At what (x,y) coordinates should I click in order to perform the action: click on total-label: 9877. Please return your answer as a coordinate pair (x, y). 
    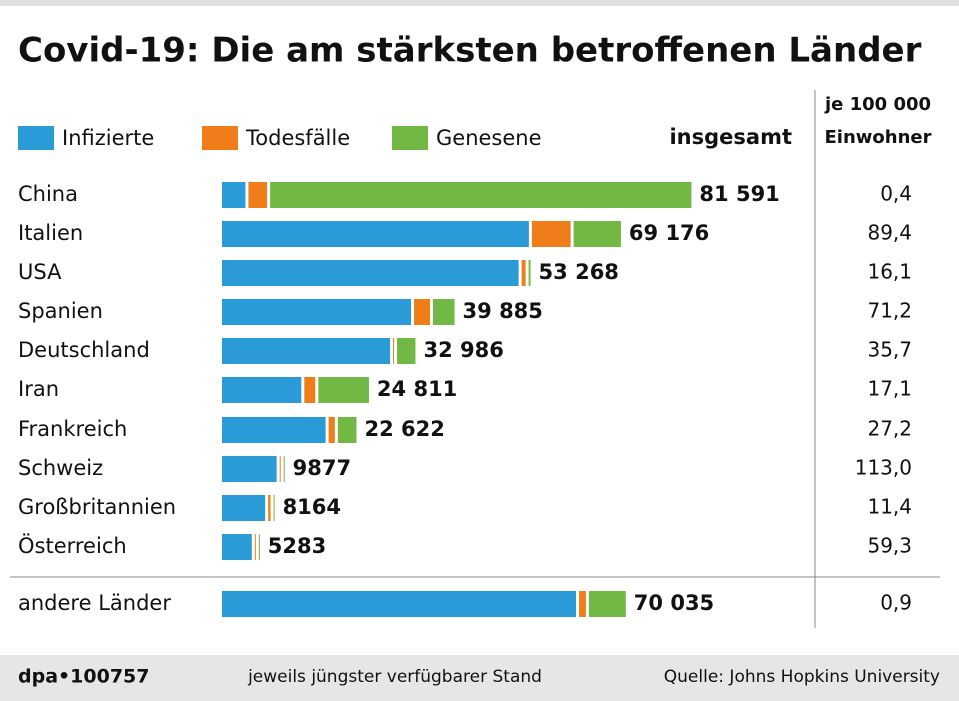
    Looking at the image, I should click on (322, 468).